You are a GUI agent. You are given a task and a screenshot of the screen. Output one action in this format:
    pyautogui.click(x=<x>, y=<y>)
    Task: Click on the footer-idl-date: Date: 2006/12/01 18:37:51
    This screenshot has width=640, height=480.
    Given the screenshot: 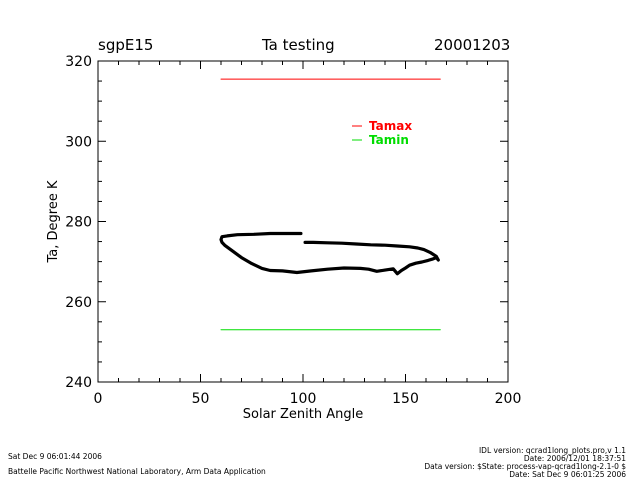 What is the action you would take?
    pyautogui.click(x=574, y=458)
    